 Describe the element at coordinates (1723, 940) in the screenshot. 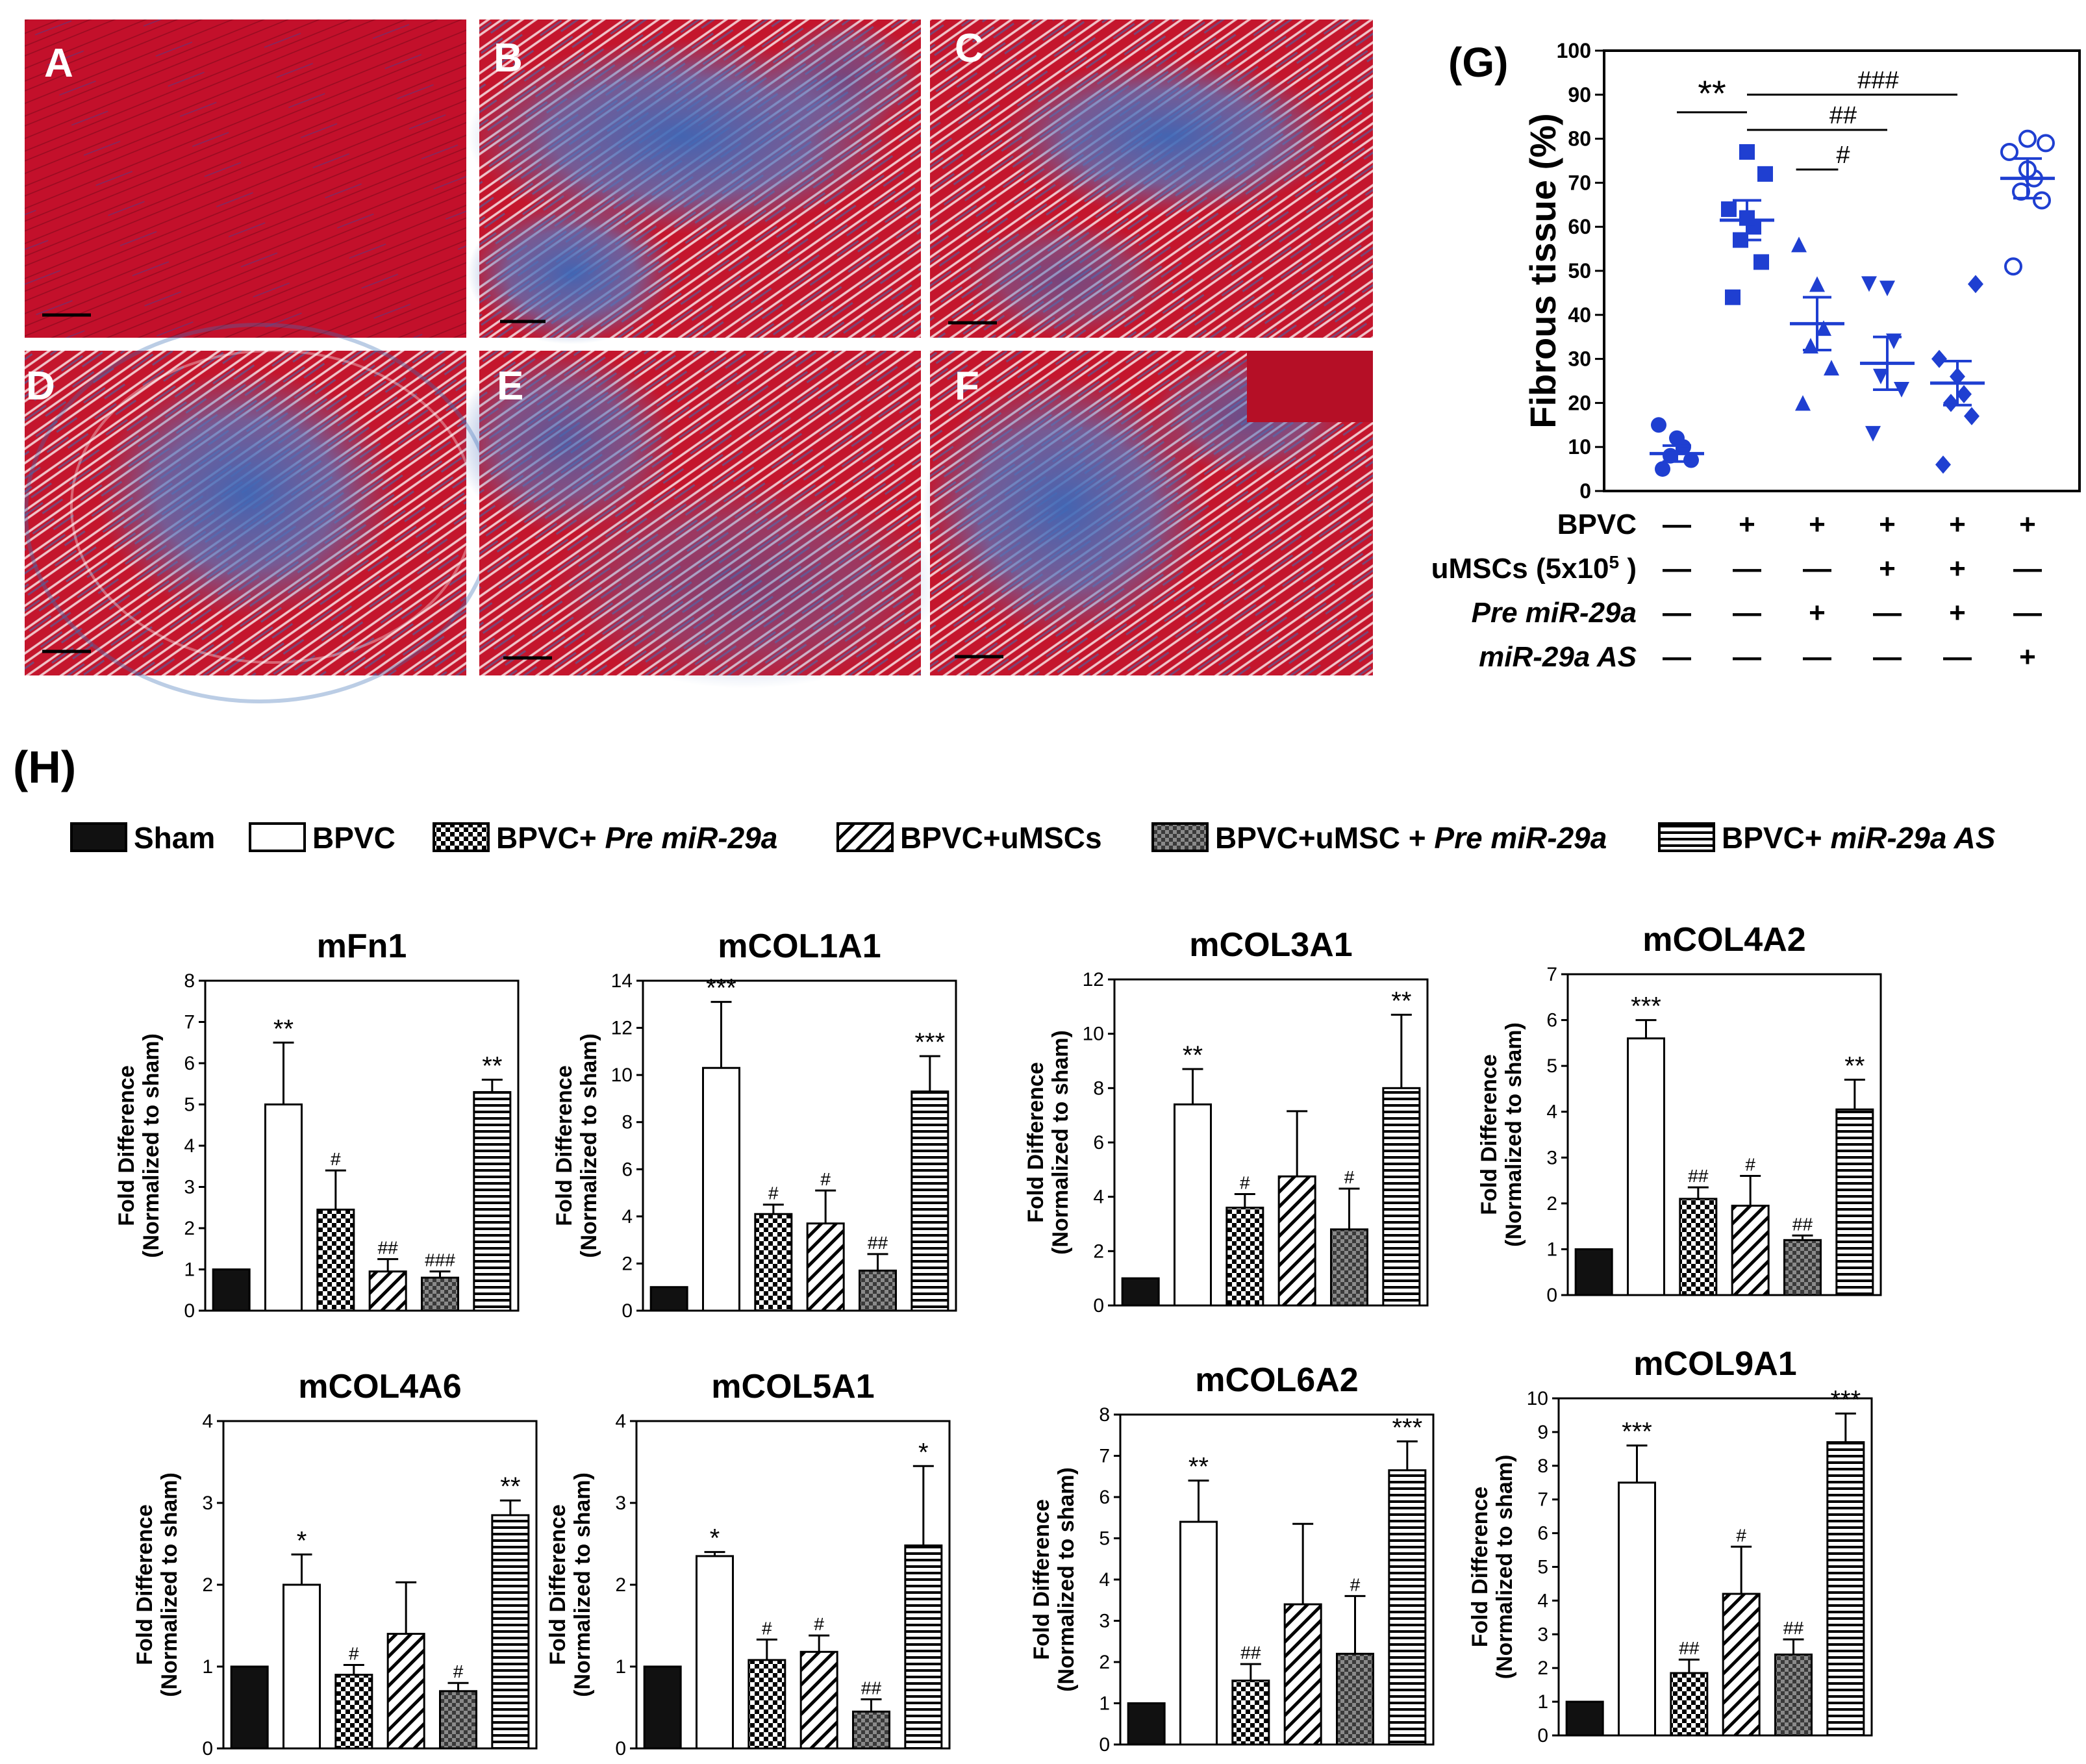

I see `chart-title: mCOL4A2` at that location.